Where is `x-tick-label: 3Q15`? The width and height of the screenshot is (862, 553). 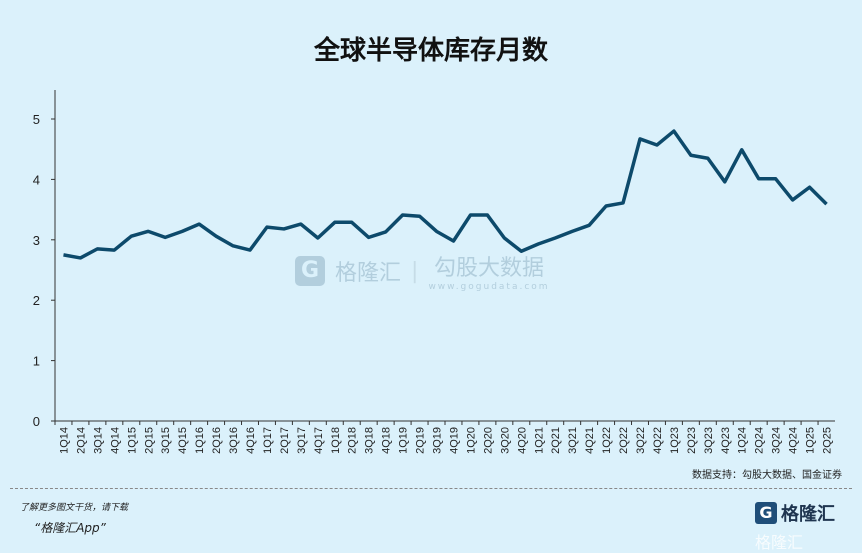 x-tick-label: 3Q15 is located at coordinates (166, 440).